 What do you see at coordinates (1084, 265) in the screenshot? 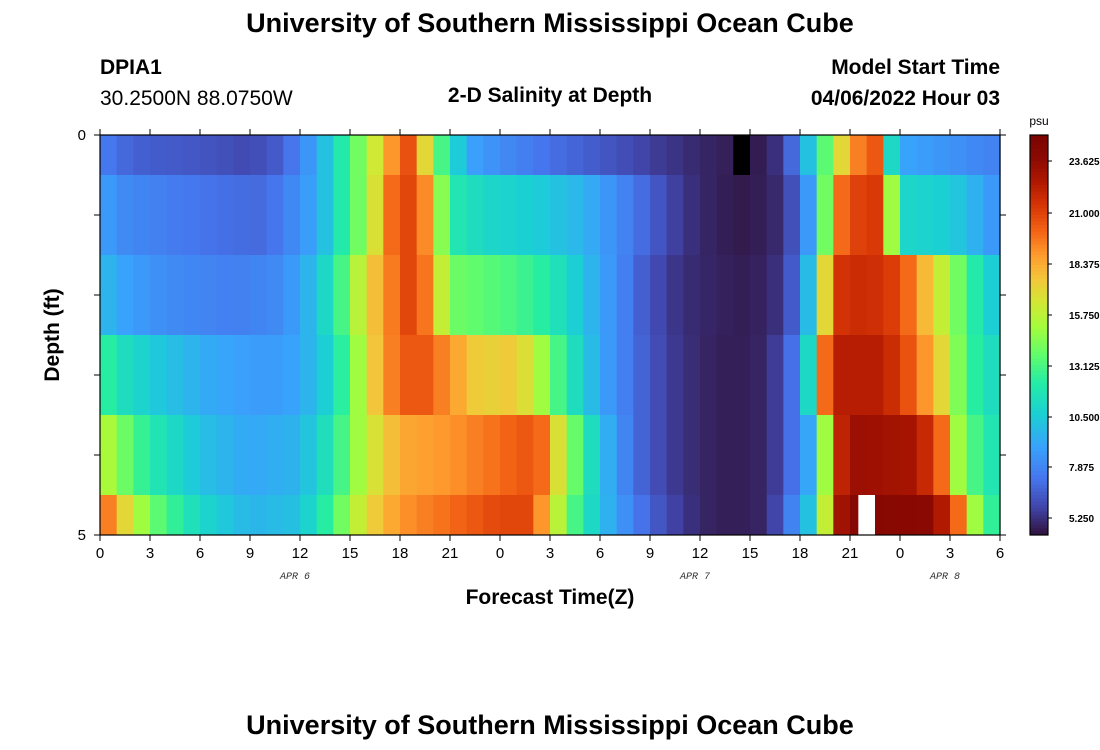
I see `colorbar-label: 18.375` at bounding box center [1084, 265].